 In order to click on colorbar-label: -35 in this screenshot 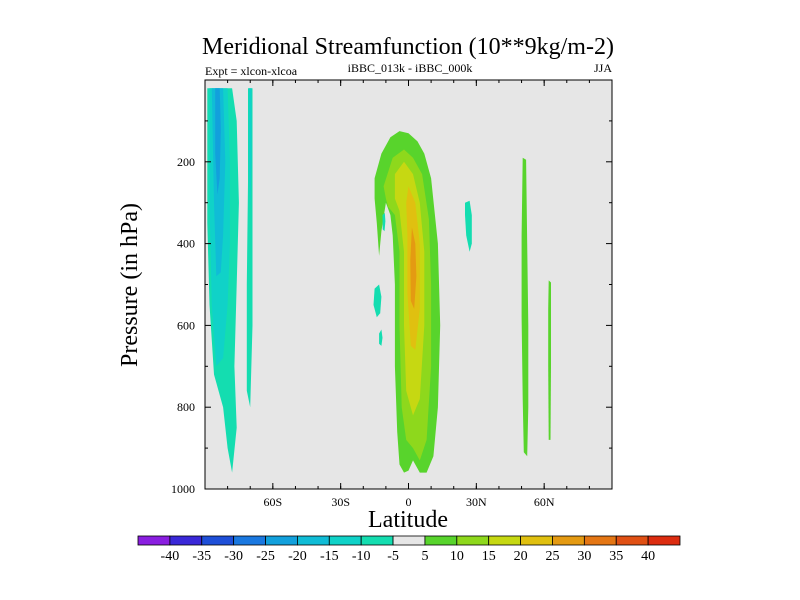, I will do `click(201, 556)`.